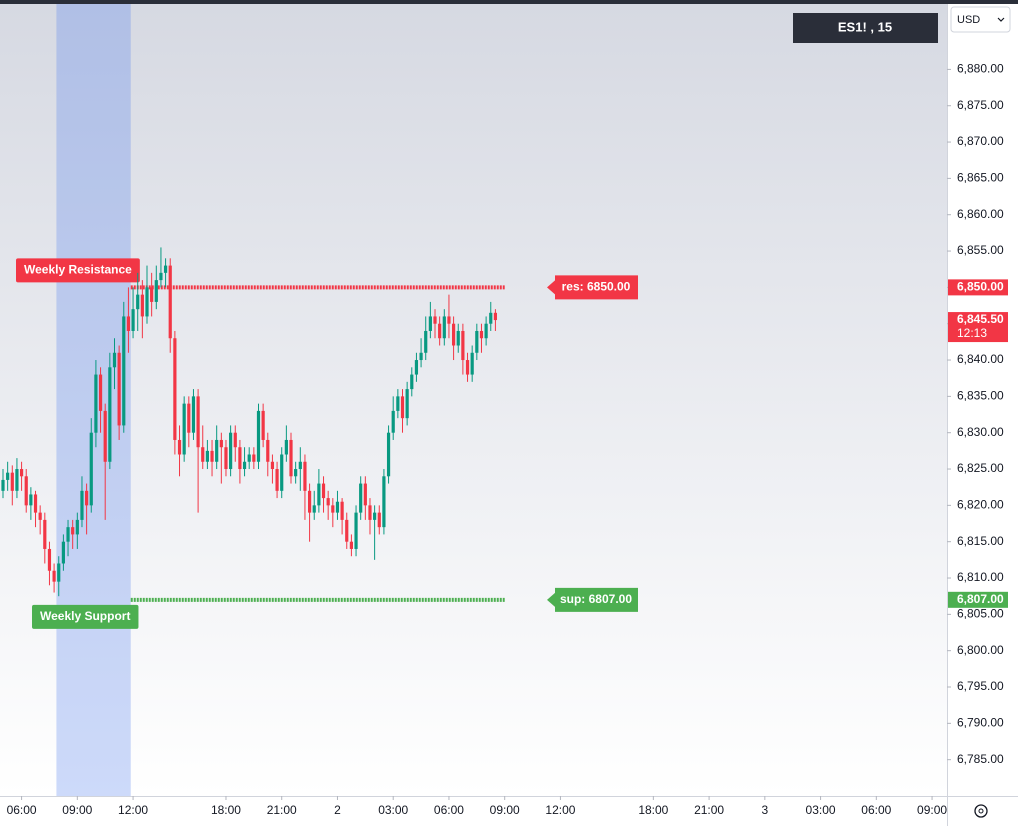 Image resolution: width=1018 pixels, height=830 pixels. What do you see at coordinates (980, 105) in the screenshot?
I see `y-tick-label: 6,875.00` at bounding box center [980, 105].